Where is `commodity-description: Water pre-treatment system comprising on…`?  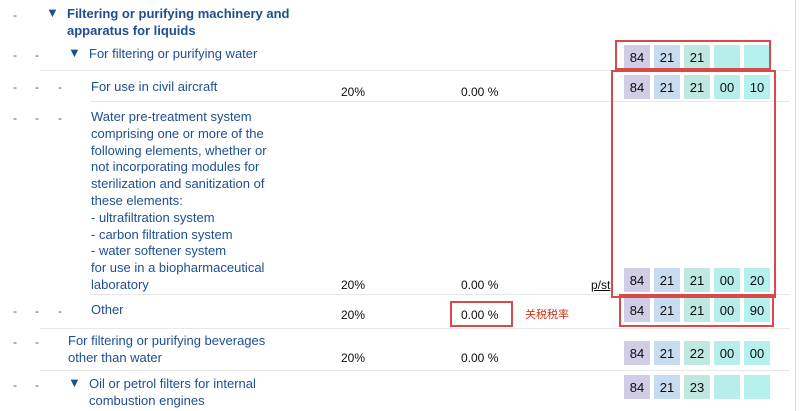 commodity-description: Water pre-treatment system comprising on… is located at coordinates (179, 200).